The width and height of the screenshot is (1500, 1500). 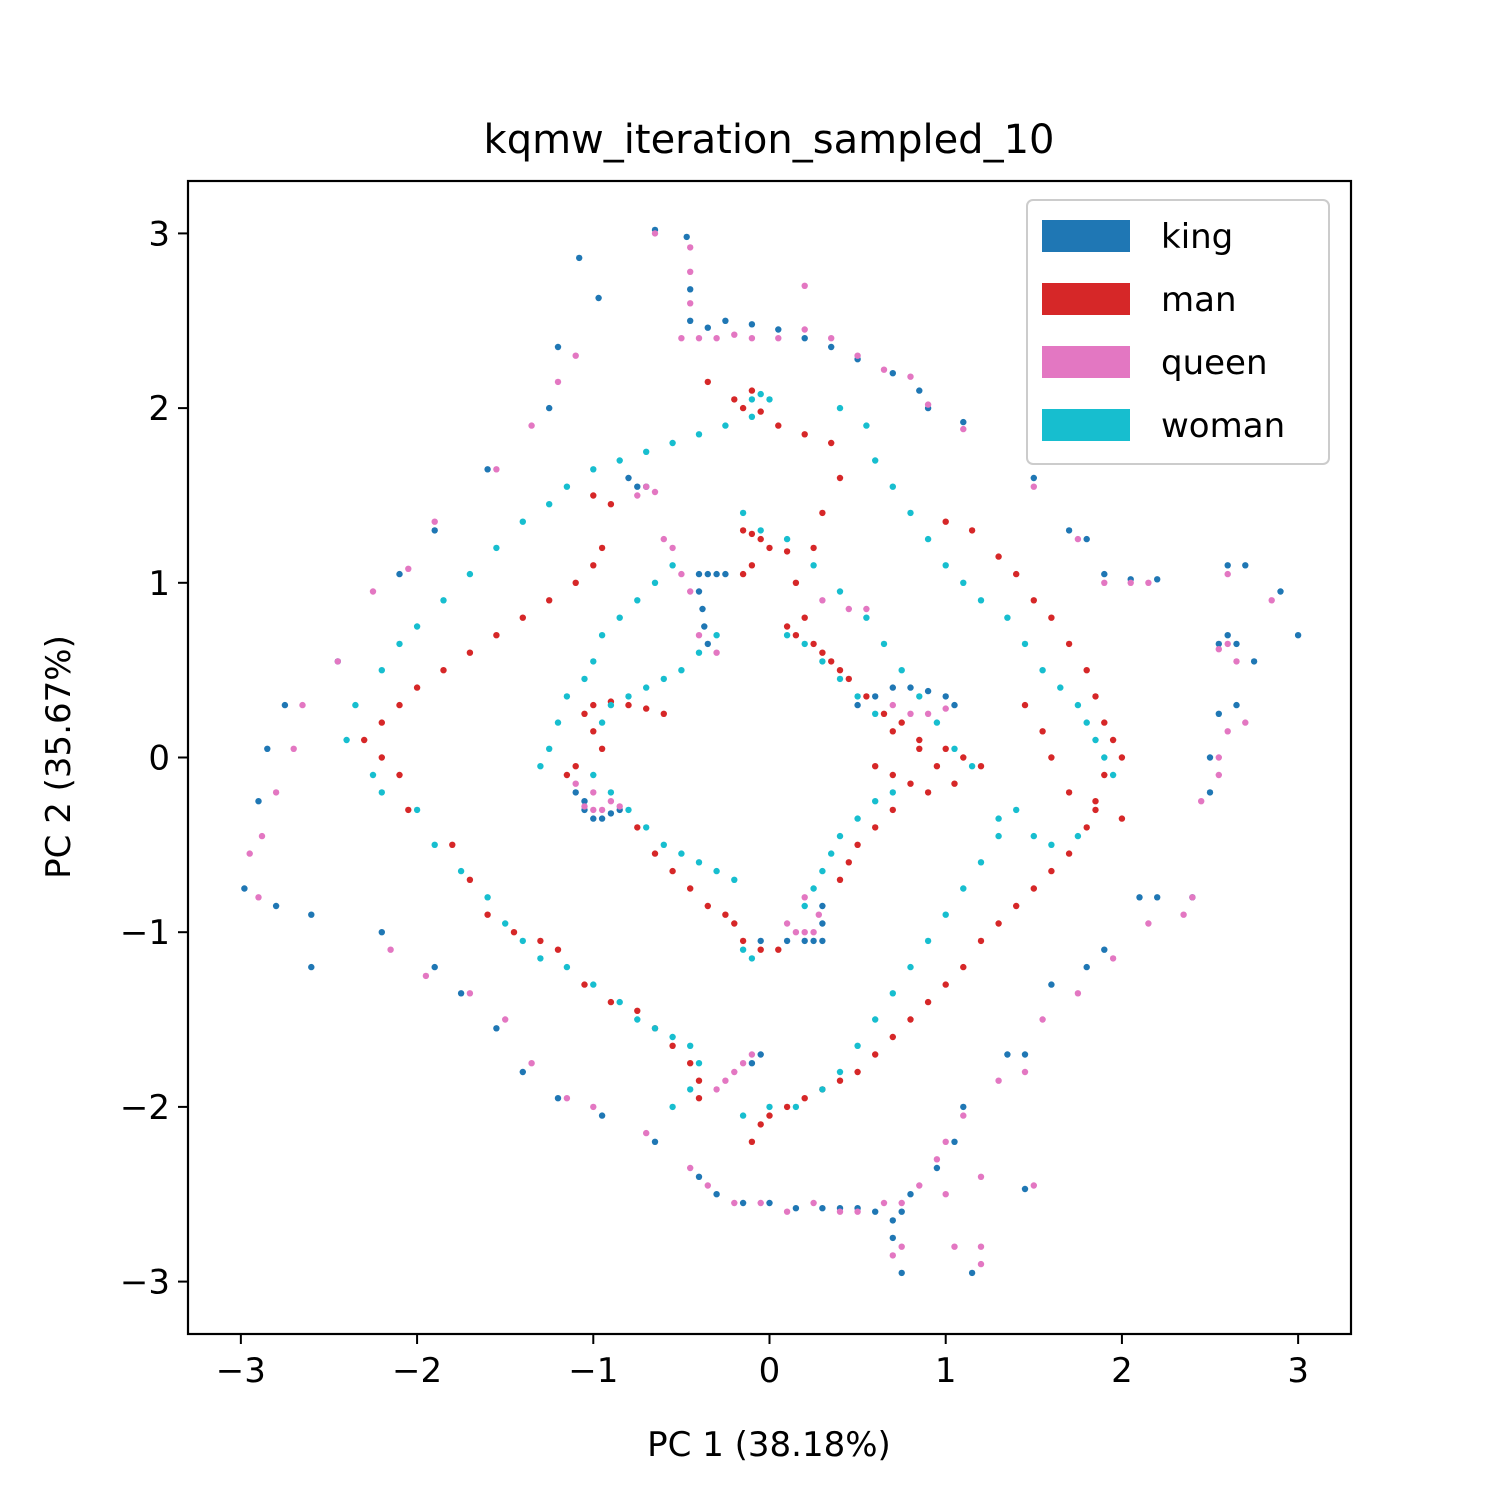 What do you see at coordinates (593, 1371) in the screenshot?
I see `x-tick-label: −1` at bounding box center [593, 1371].